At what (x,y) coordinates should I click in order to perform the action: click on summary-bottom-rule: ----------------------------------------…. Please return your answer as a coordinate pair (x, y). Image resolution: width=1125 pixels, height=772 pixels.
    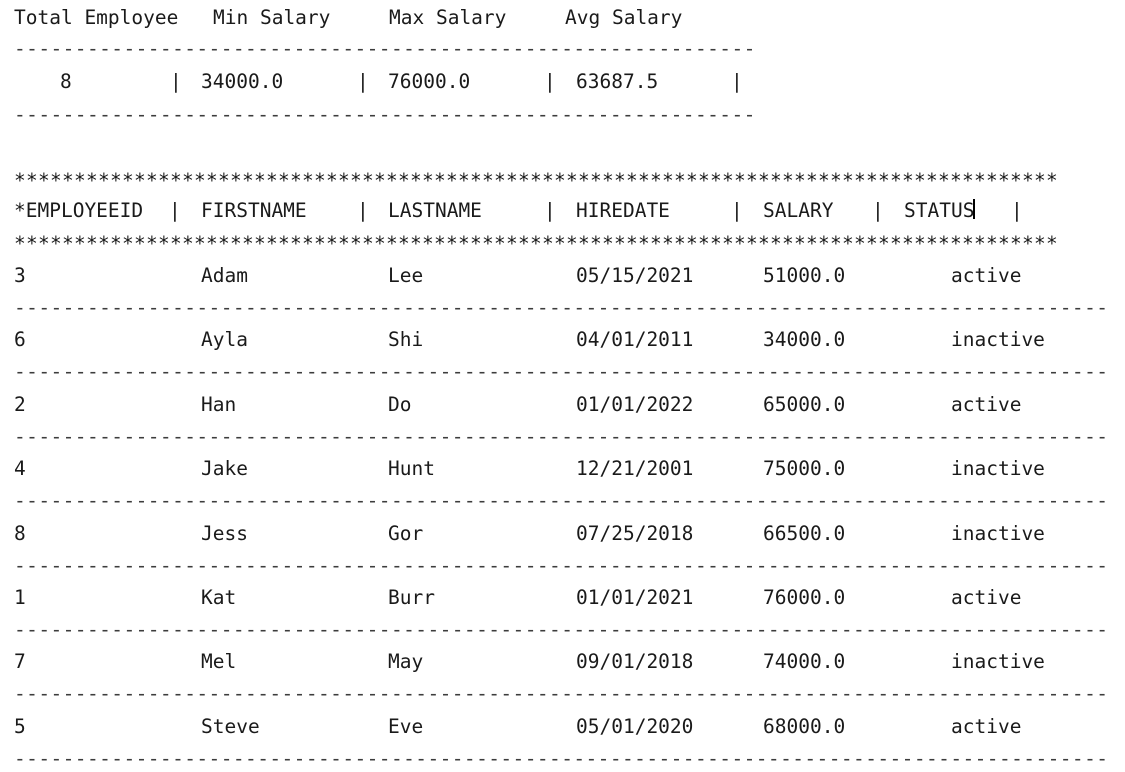
    Looking at the image, I should click on (385, 114).